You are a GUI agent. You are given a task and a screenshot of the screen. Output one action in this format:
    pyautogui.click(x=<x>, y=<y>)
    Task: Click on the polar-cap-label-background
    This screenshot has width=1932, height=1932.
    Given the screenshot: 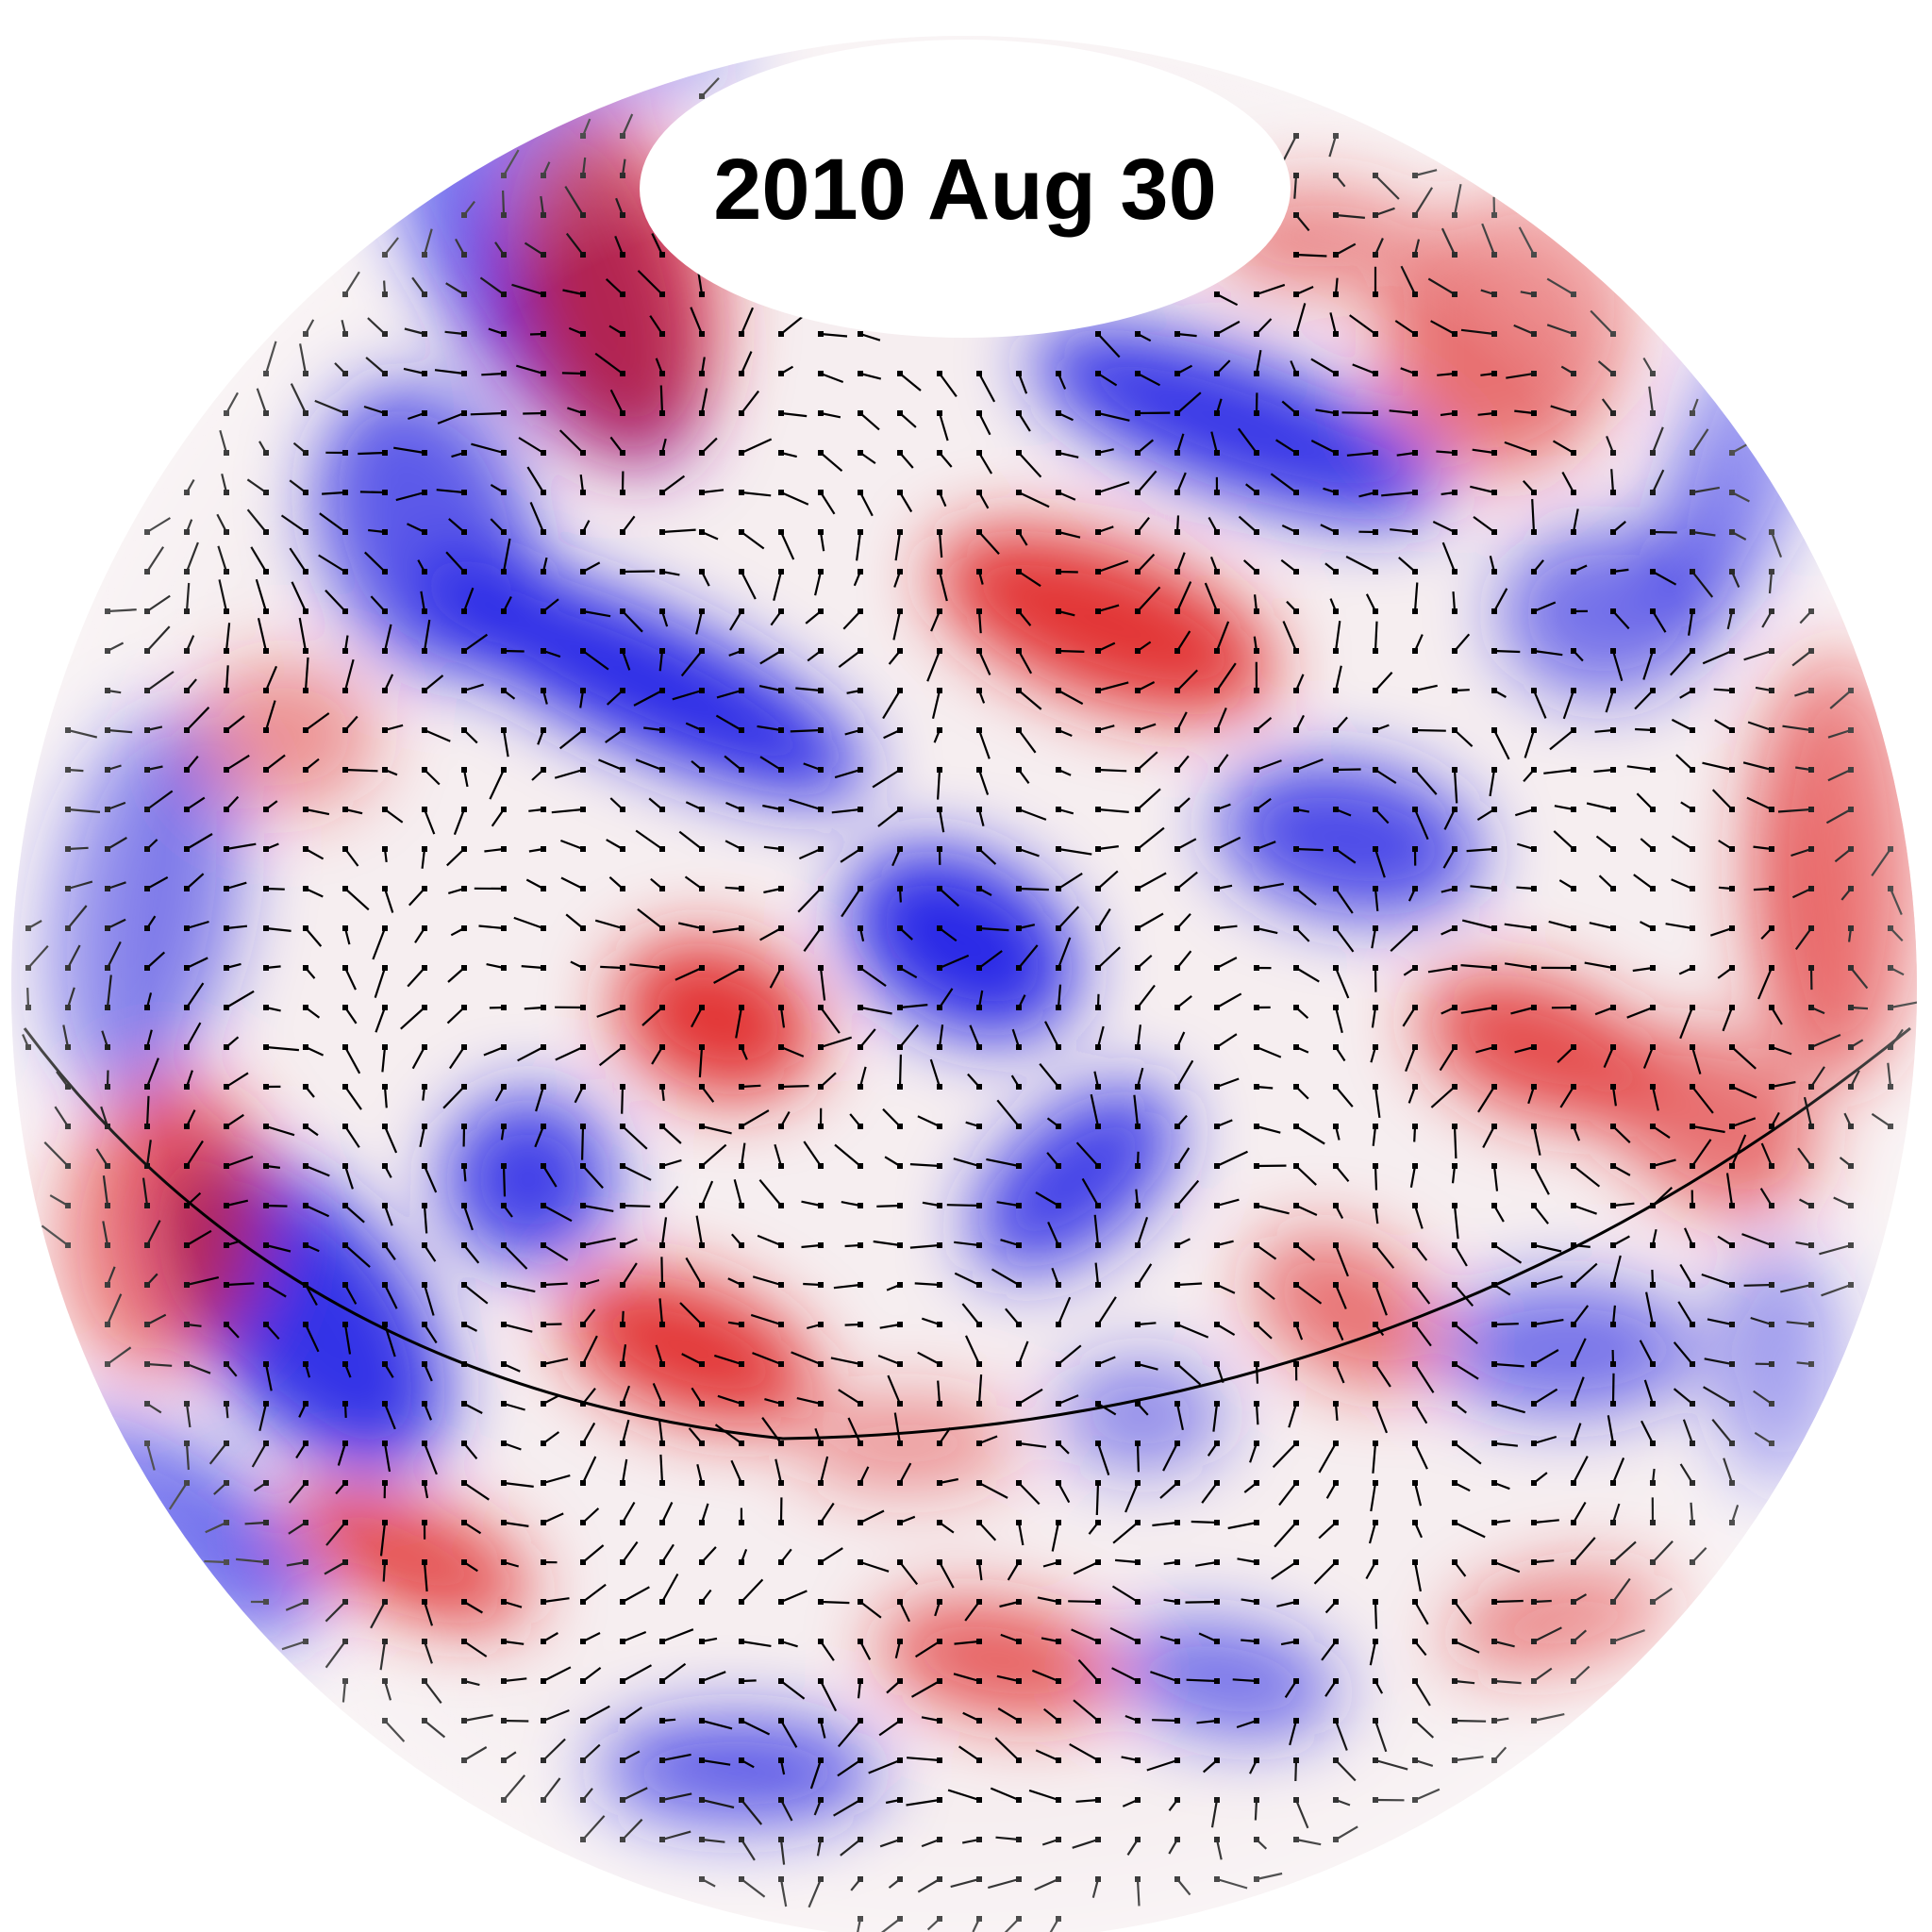 What is the action you would take?
    pyautogui.click(x=965, y=189)
    